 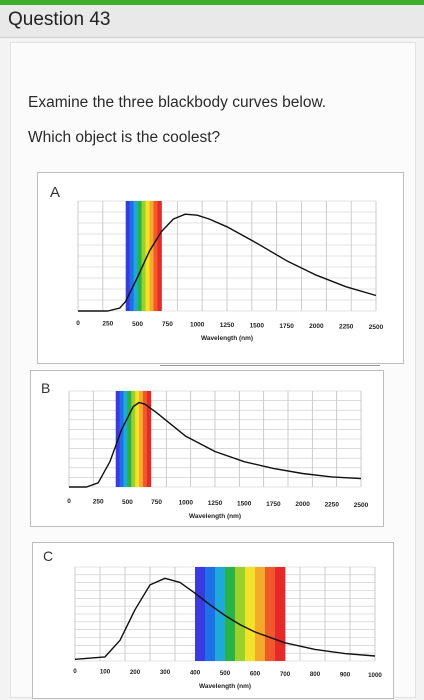 I want to click on x-tick-label: 100, so click(x=105, y=671).